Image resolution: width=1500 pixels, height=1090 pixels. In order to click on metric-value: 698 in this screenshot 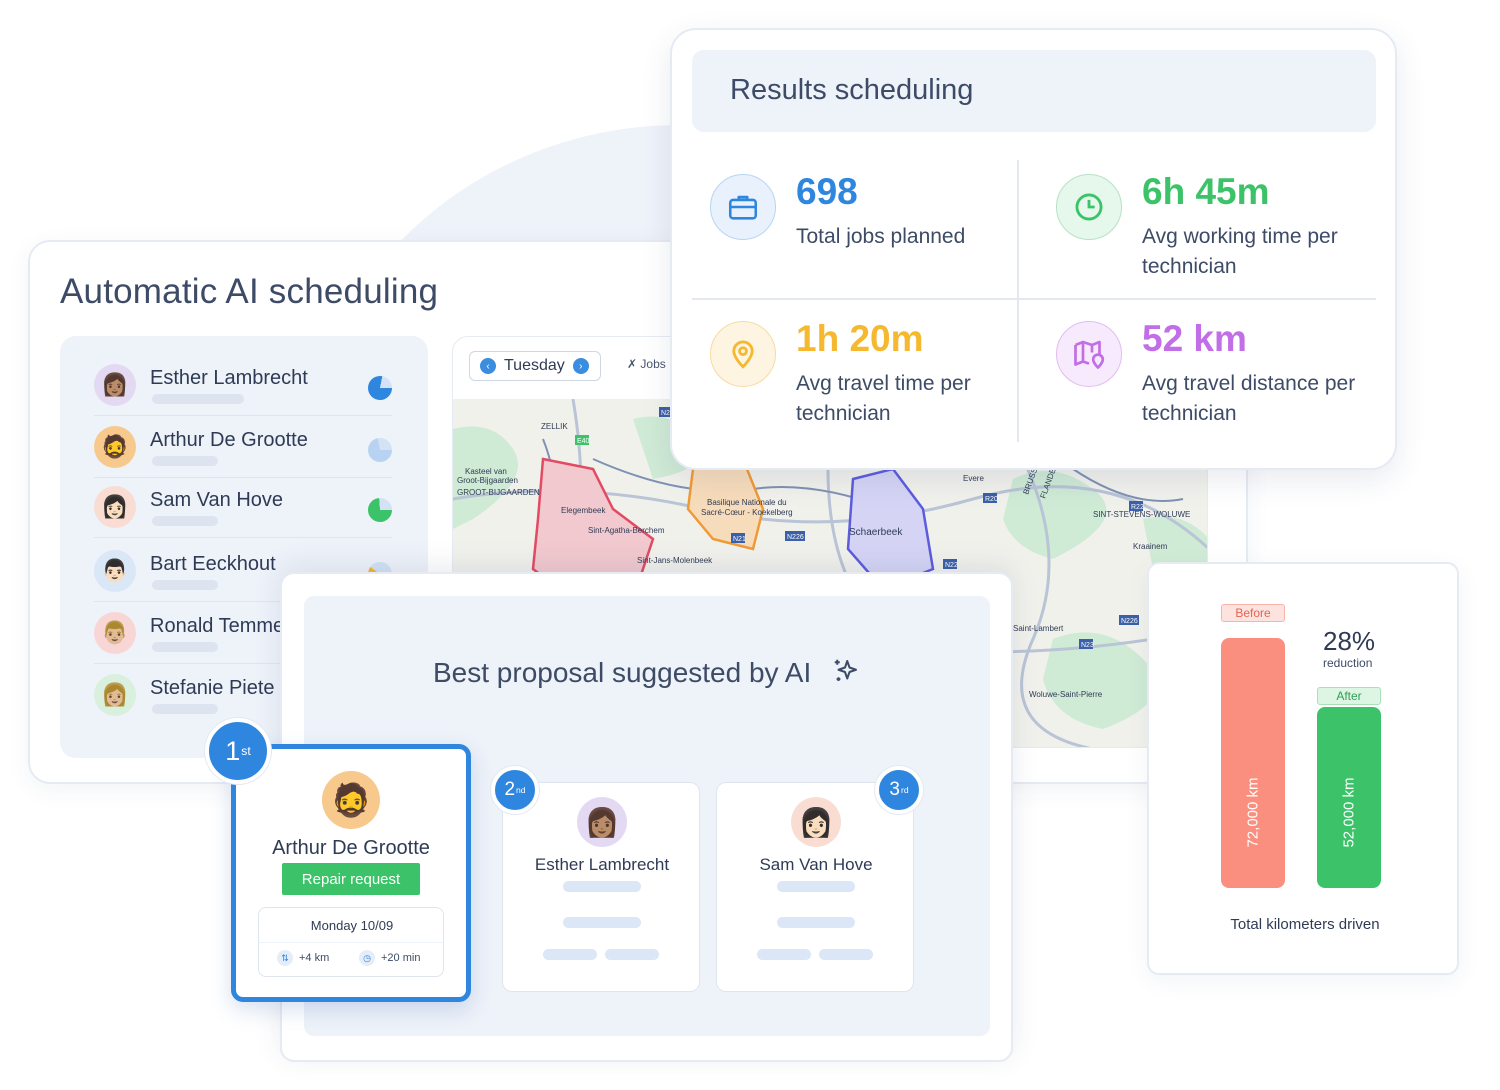, I will do `click(827, 191)`.